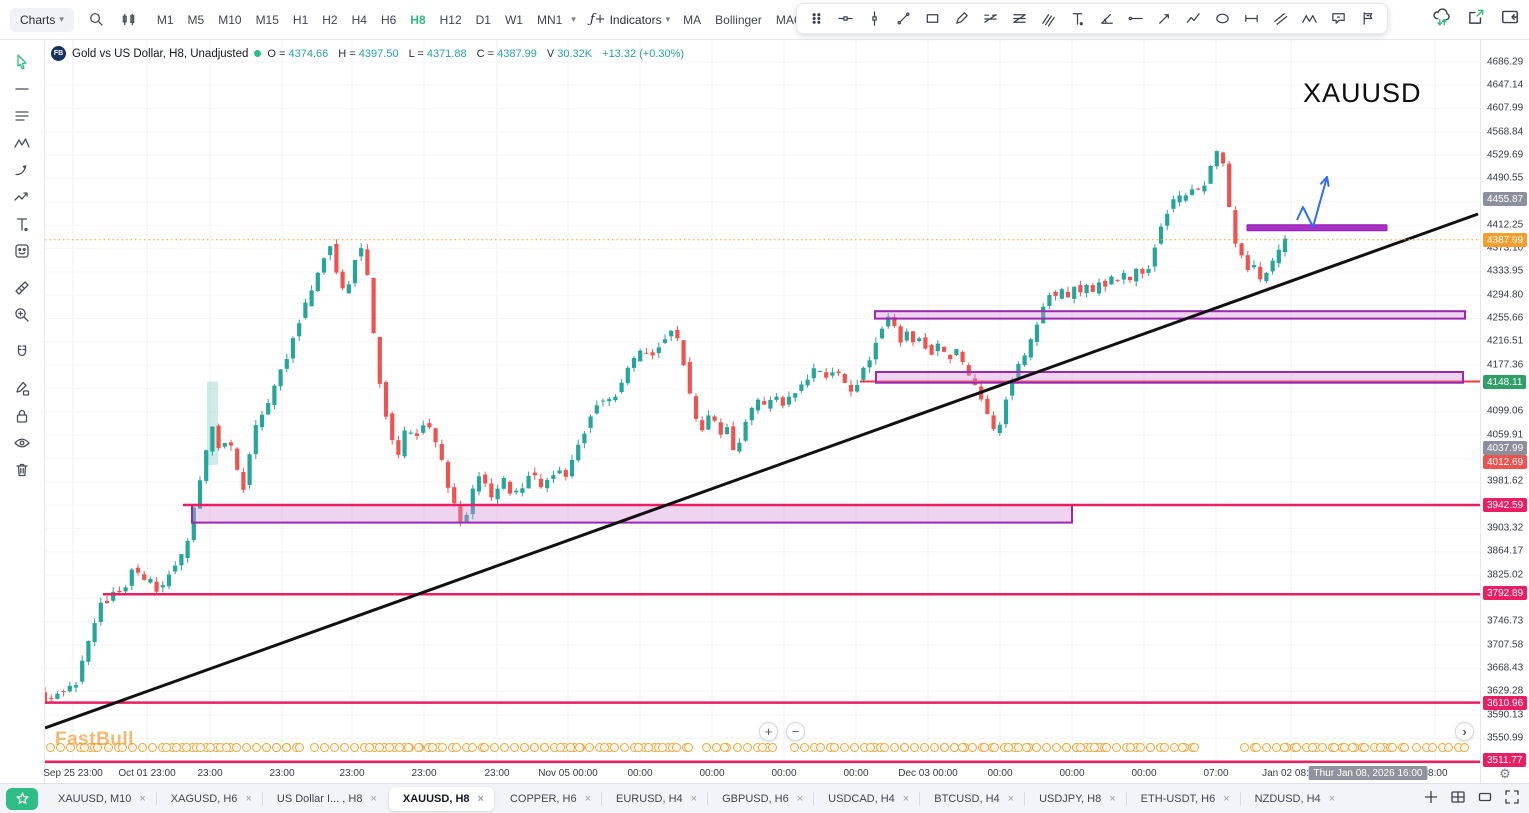 This screenshot has width=1529, height=813. Describe the element at coordinates (165, 19) in the screenshot. I see `timeframe-button-m1: M1` at that location.